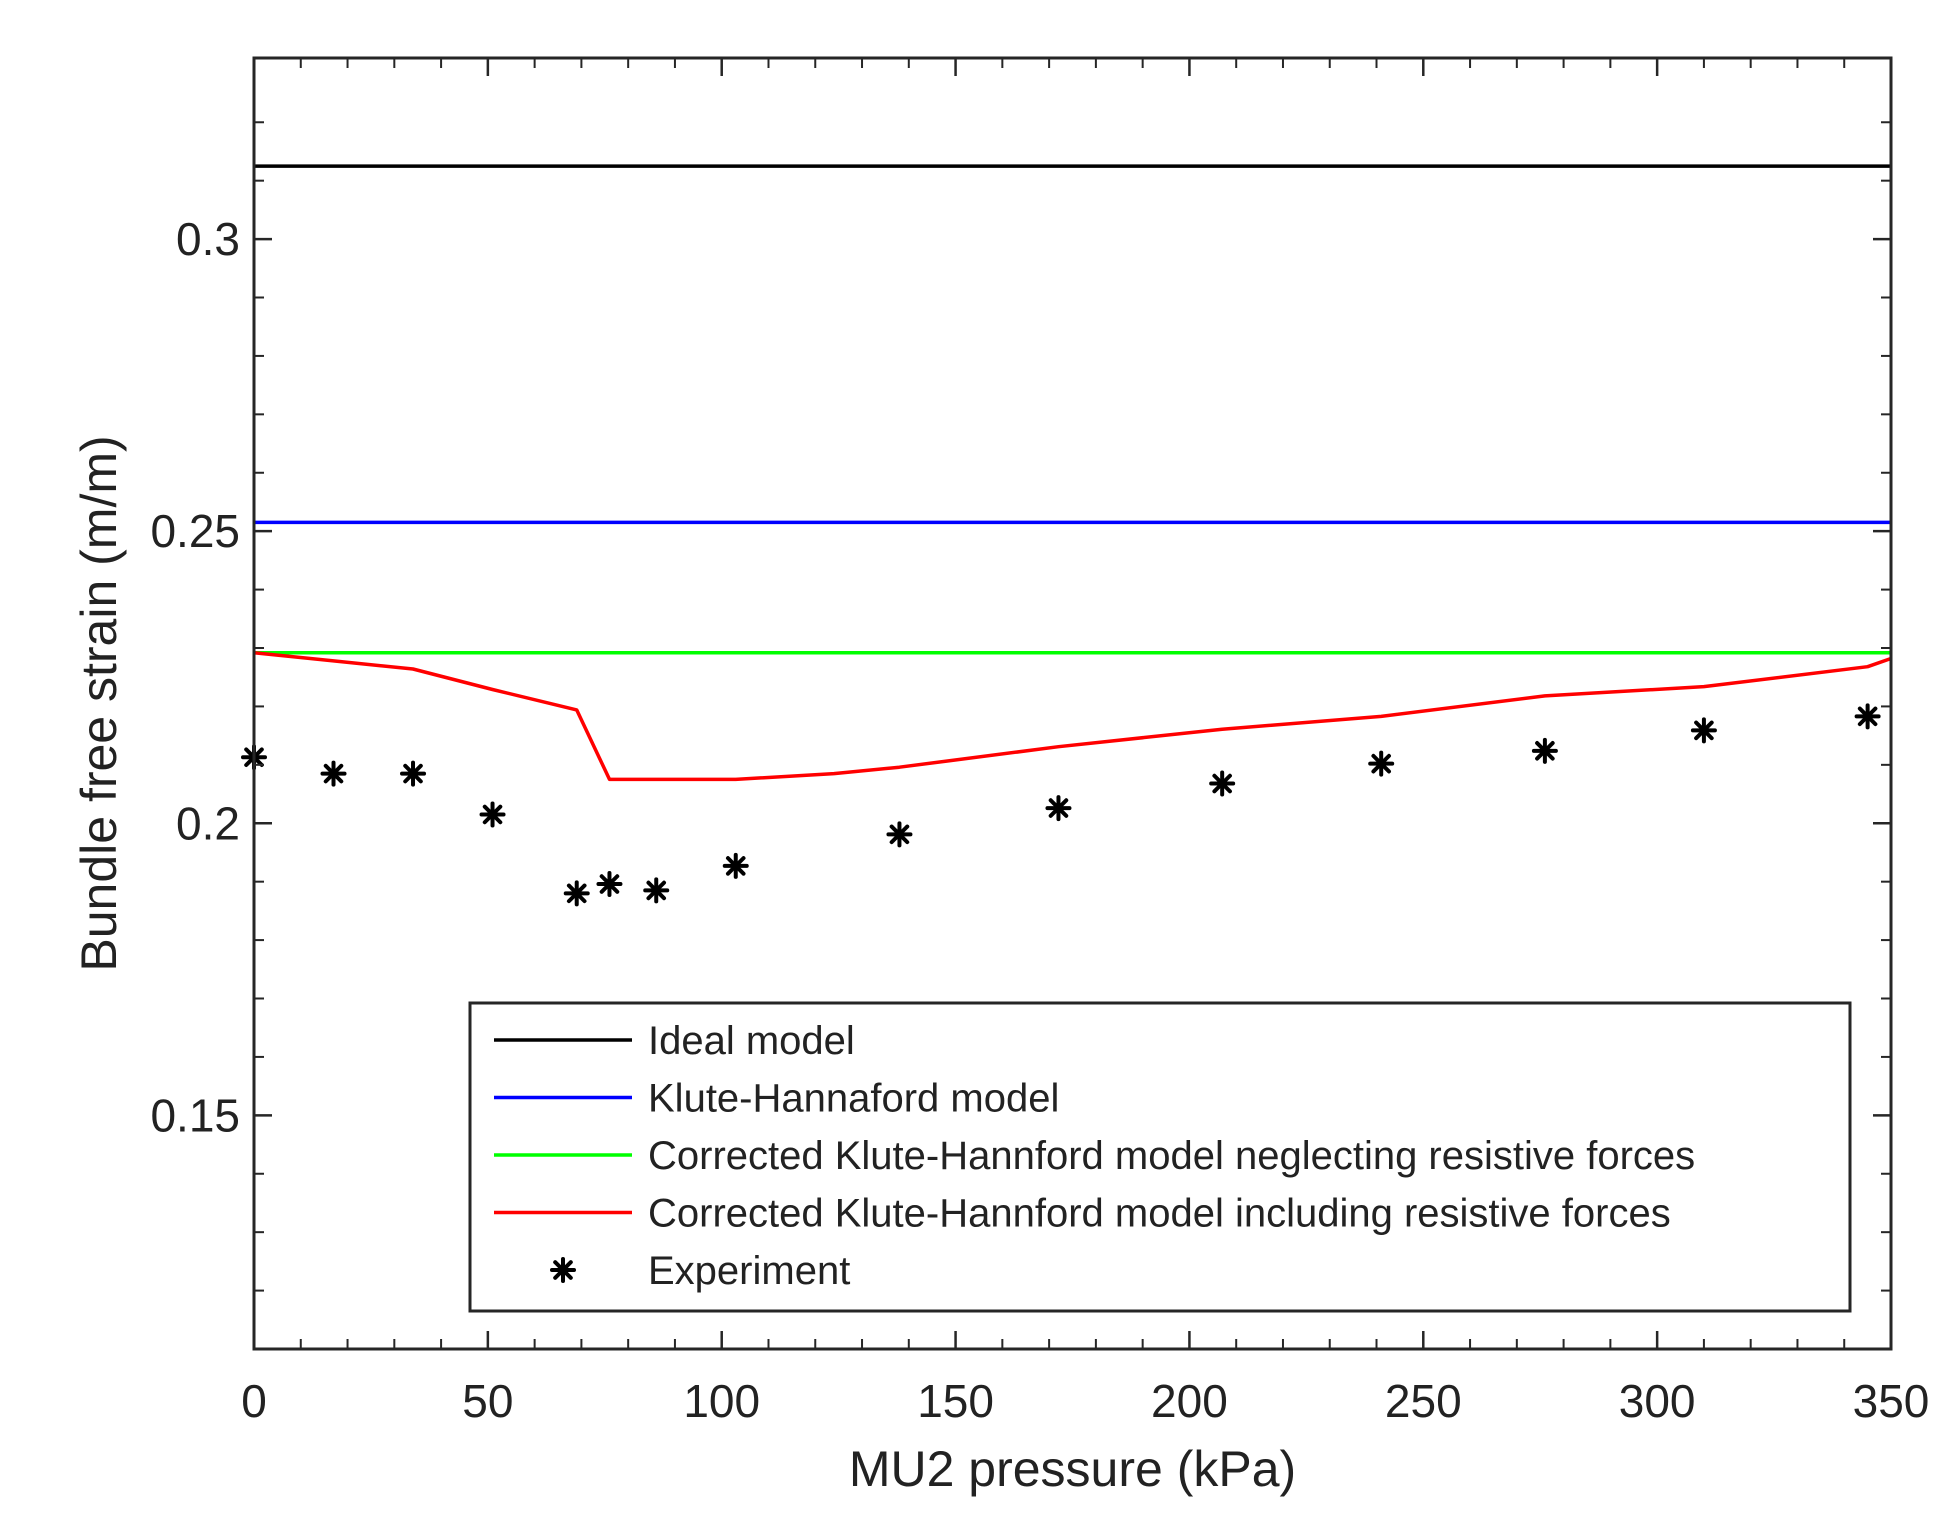 The height and width of the screenshot is (1539, 1950). Describe the element at coordinates (1423, 1401) in the screenshot. I see `x-tick-label: 250` at that location.